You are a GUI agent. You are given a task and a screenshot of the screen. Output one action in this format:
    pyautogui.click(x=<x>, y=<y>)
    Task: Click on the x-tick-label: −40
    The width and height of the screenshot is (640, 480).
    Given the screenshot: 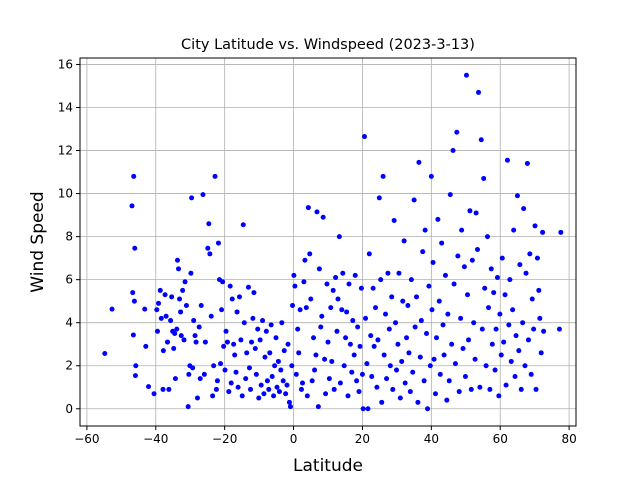 What is the action you would take?
    pyautogui.click(x=155, y=439)
    